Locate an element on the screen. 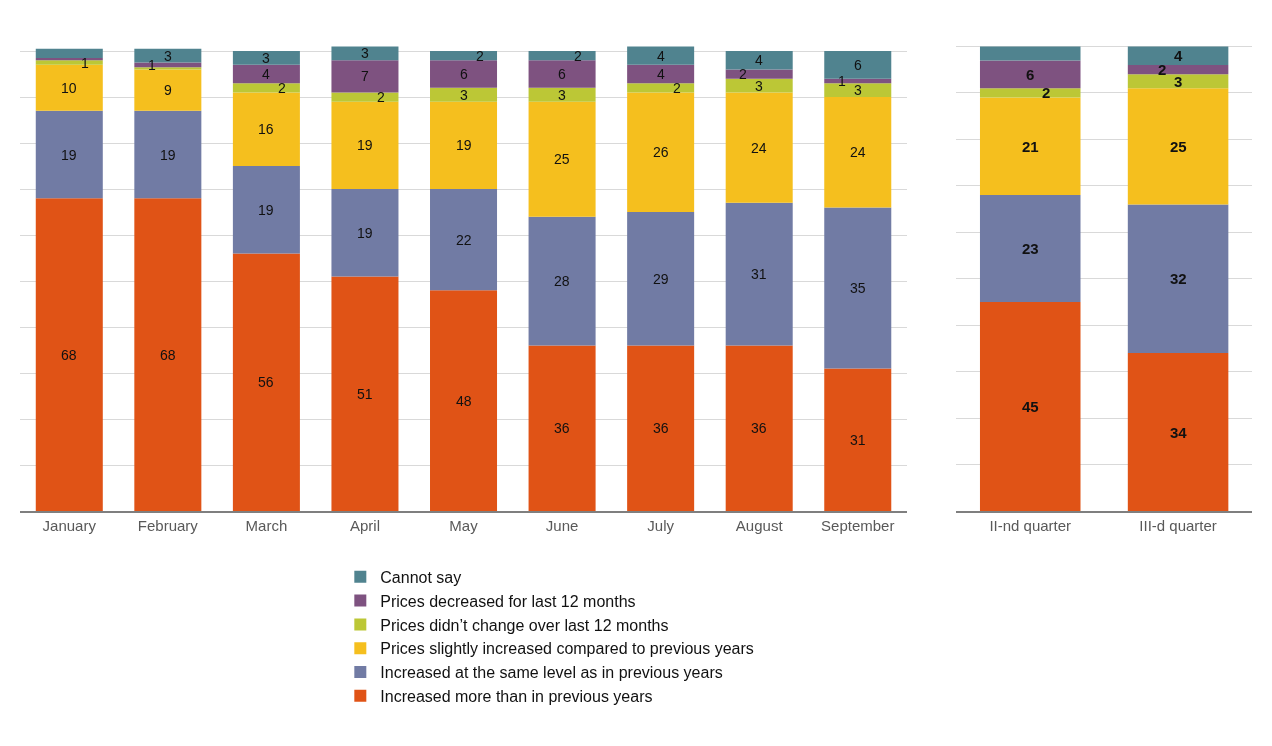 The image size is (1272, 746). x-tick-label: June is located at coordinates (562, 525).